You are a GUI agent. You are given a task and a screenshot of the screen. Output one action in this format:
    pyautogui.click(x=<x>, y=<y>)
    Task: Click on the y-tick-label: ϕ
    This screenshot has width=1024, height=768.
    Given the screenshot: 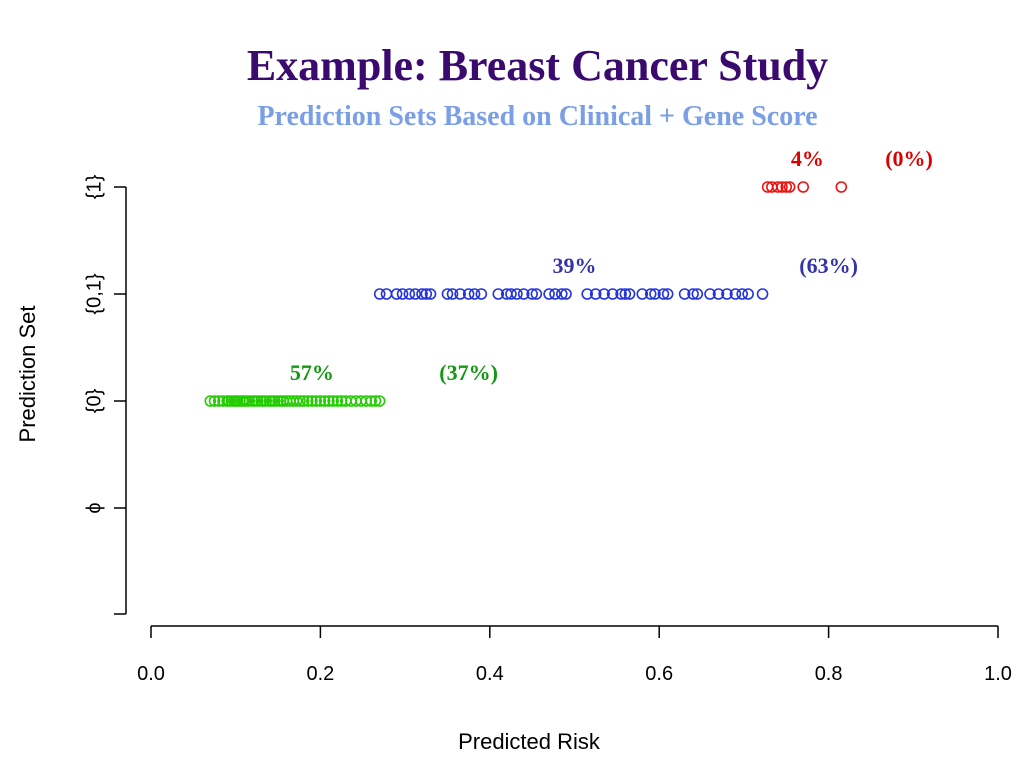 What is the action you would take?
    pyautogui.click(x=94, y=507)
    